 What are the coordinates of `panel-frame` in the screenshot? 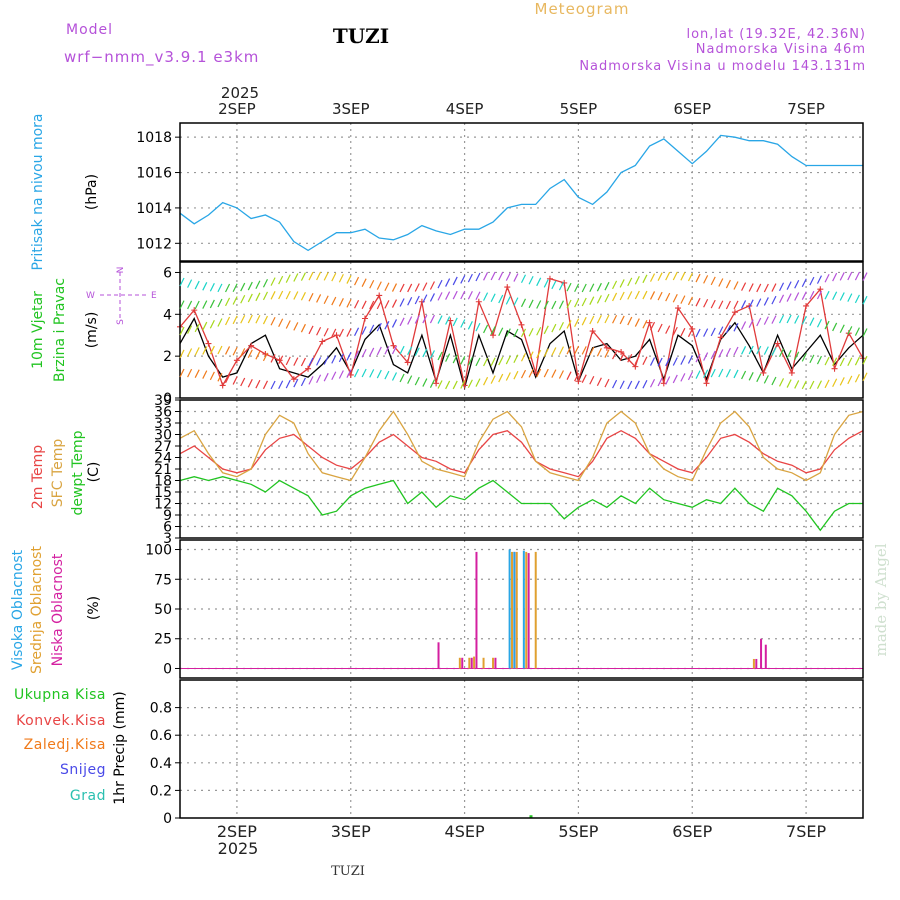 It's located at (521, 749).